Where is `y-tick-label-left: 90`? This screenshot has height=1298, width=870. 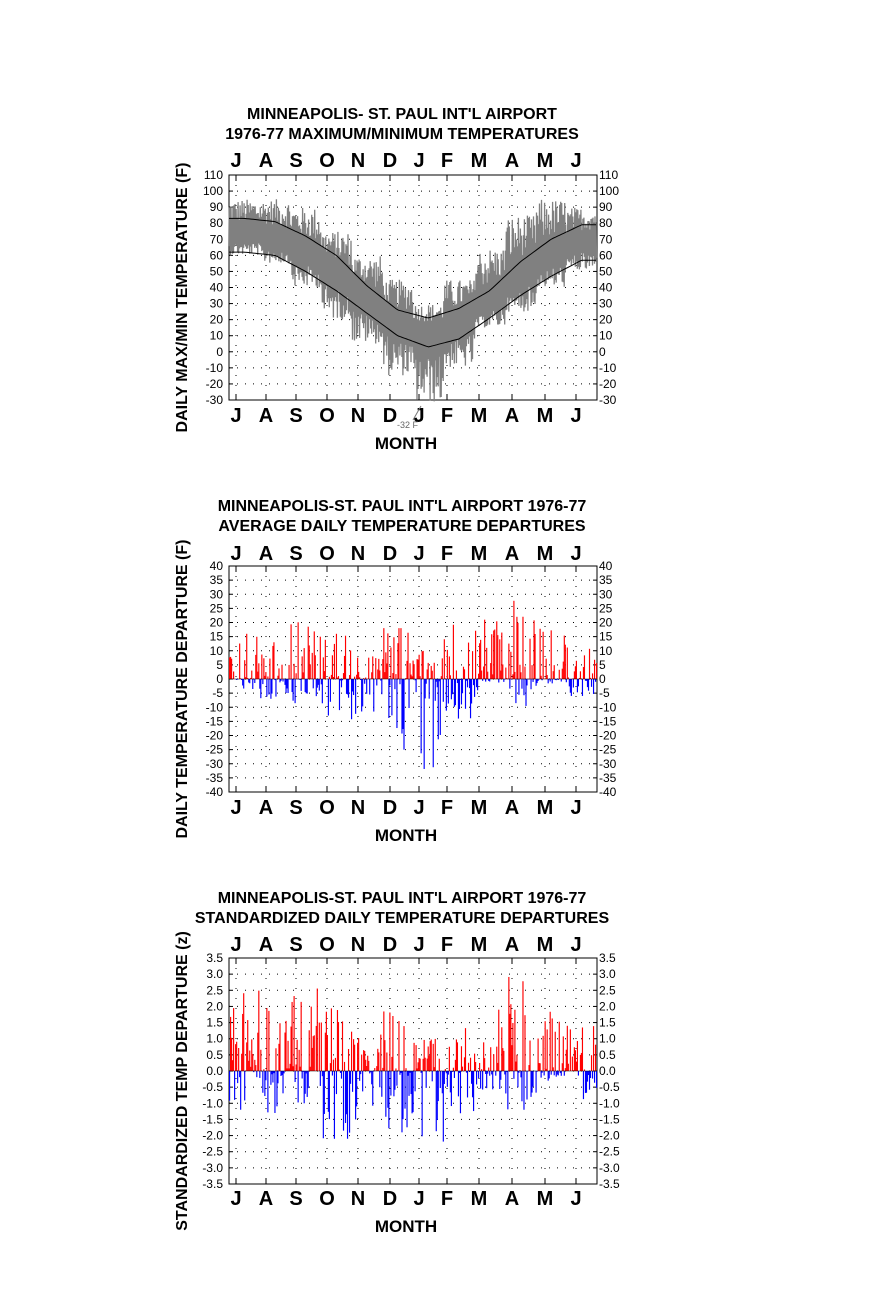
y-tick-label-left: 90 is located at coordinates (217, 207).